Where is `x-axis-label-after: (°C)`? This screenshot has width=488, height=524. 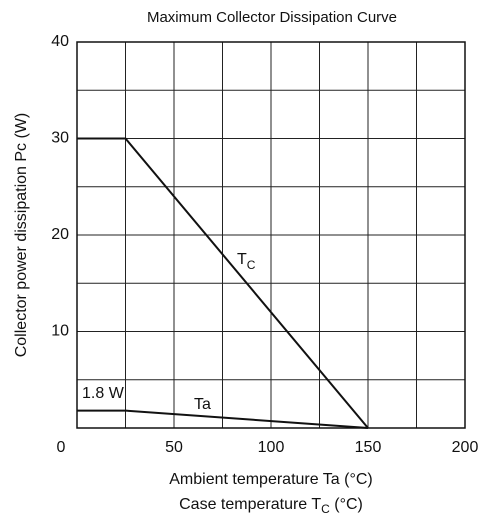
x-axis-label-after: (°C) is located at coordinates (346, 504).